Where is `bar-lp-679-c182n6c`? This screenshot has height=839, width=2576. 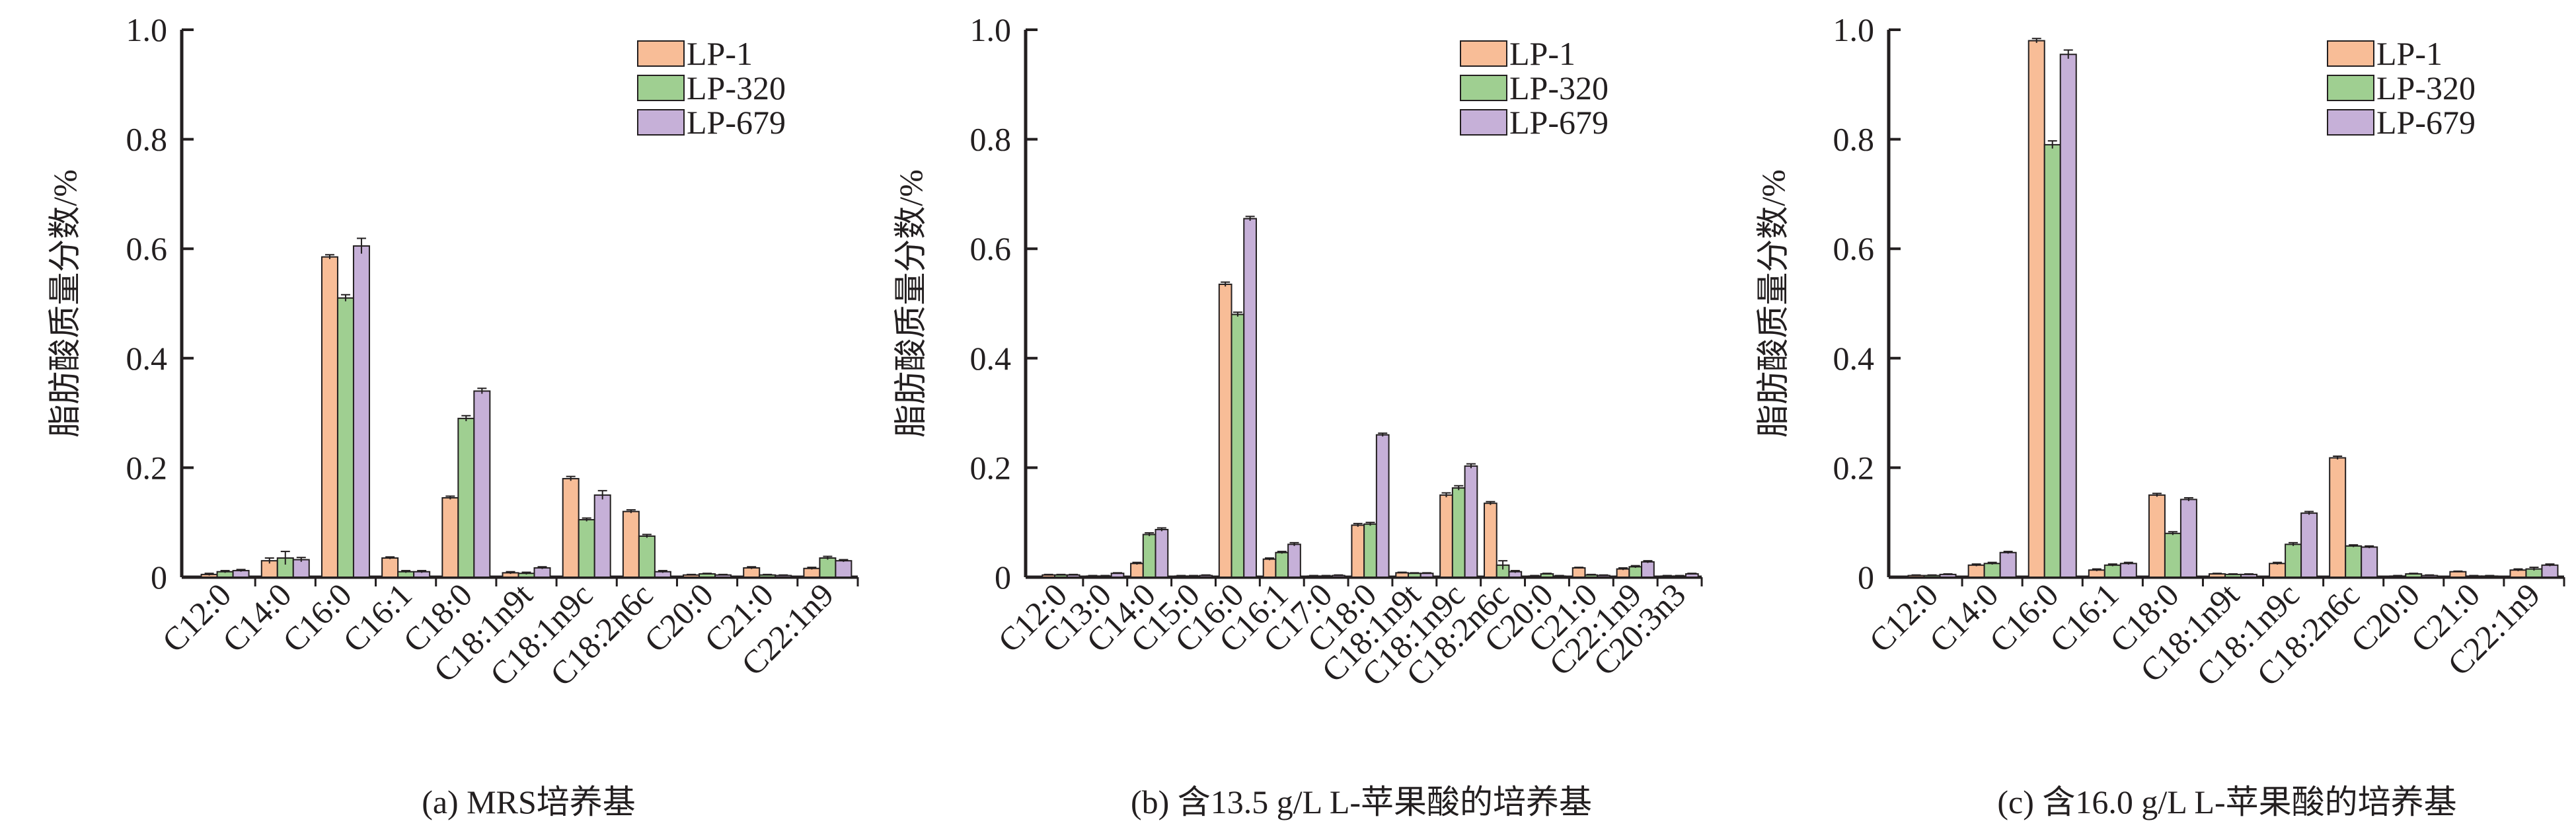 bar-lp-679-c182n6c is located at coordinates (2369, 562).